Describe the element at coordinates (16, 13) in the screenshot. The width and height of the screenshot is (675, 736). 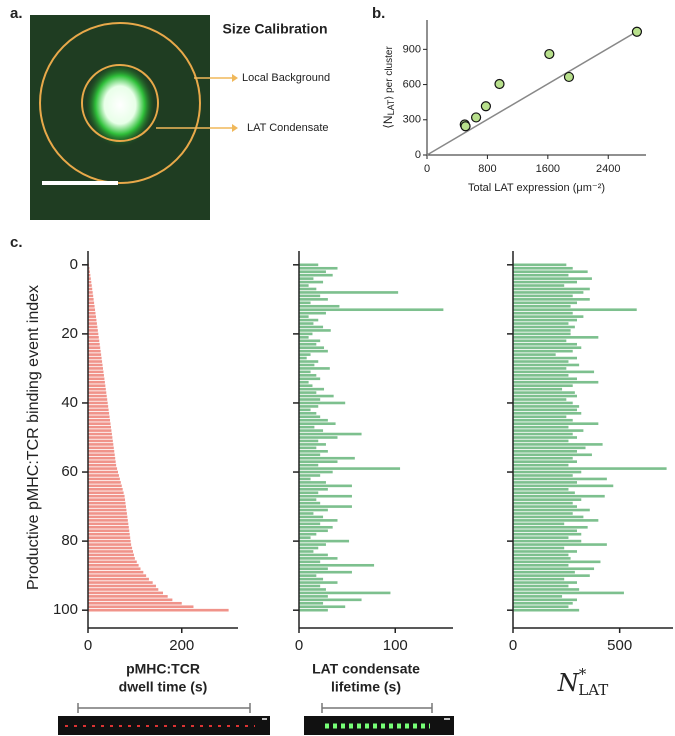
I see `panel-label: a.` at that location.